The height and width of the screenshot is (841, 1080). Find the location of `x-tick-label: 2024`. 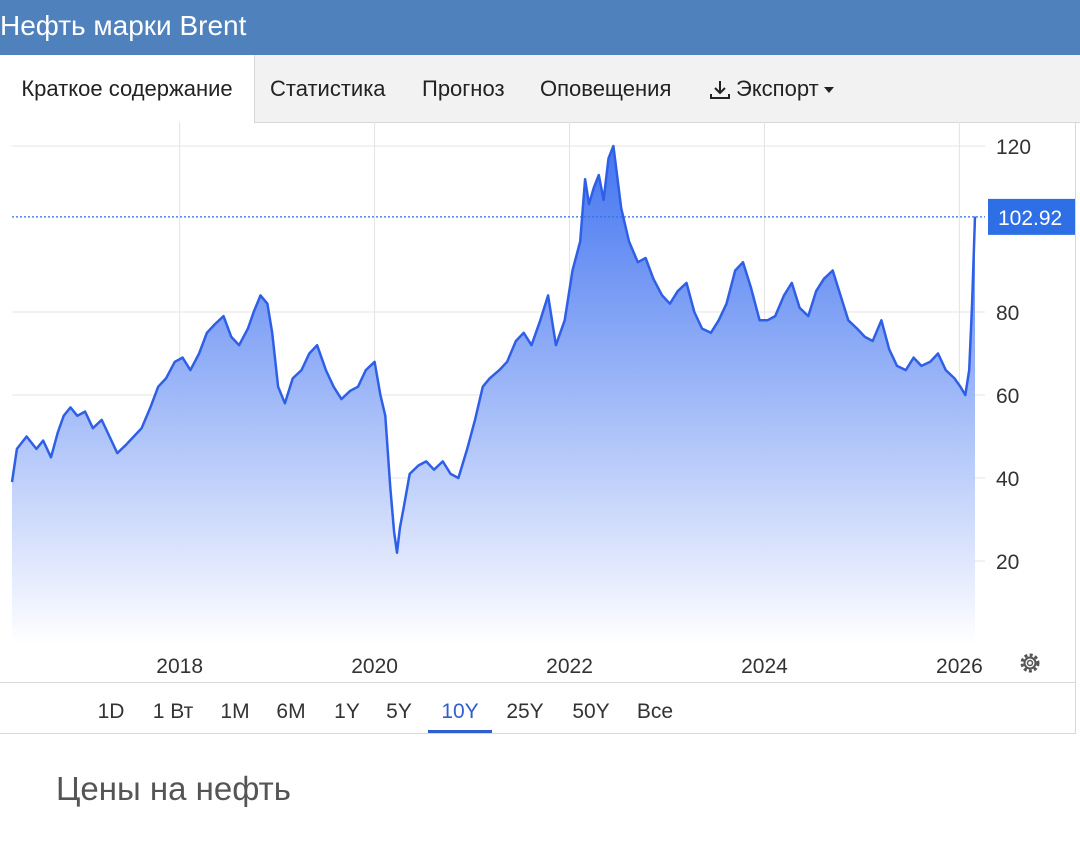

x-tick-label: 2024 is located at coordinates (764, 666).